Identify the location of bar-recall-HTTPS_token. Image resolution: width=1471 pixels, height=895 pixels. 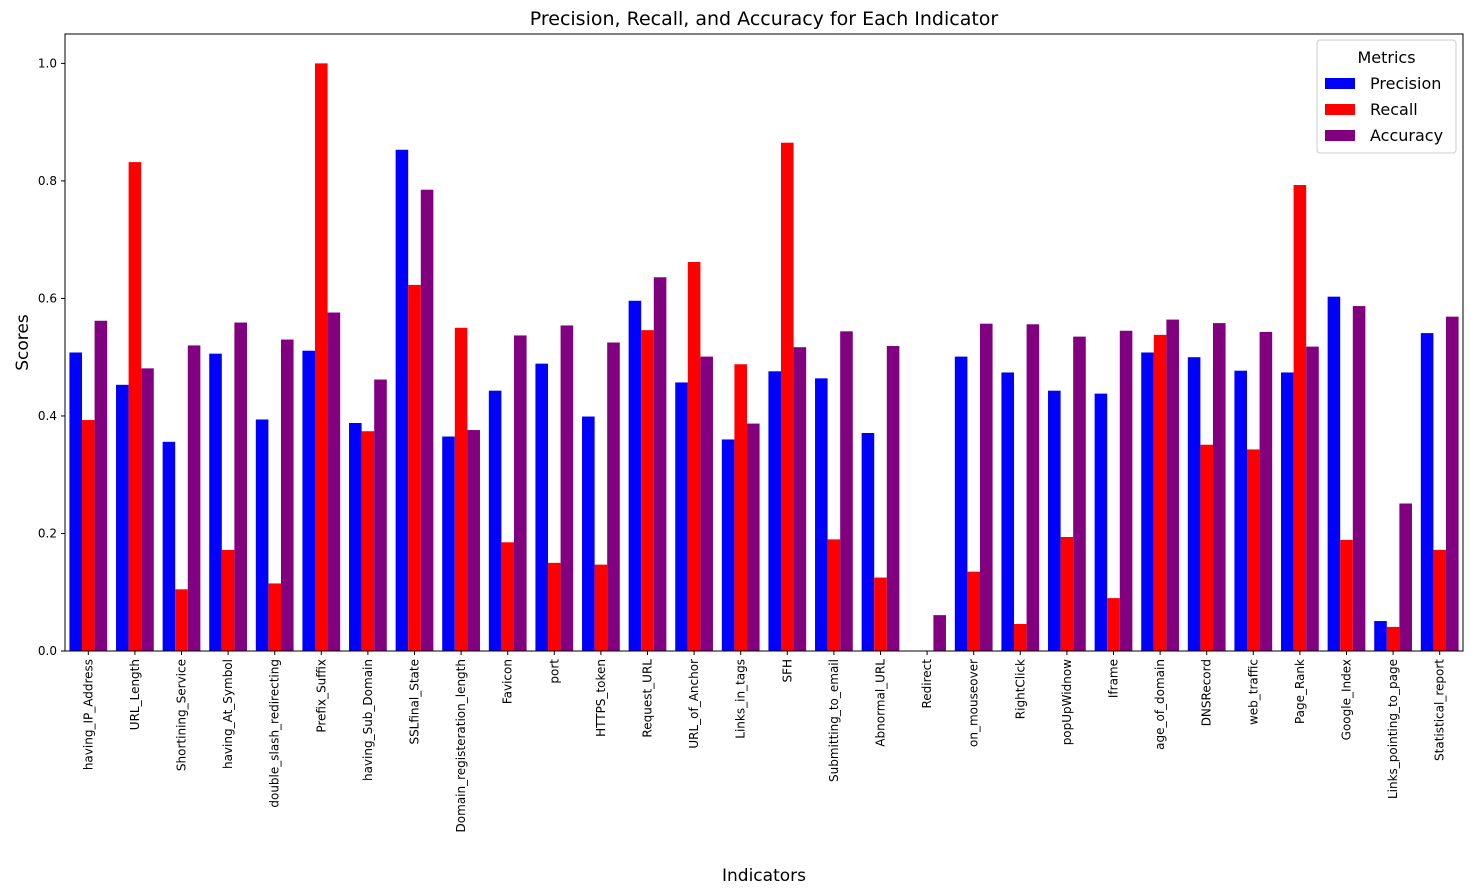
(601, 607).